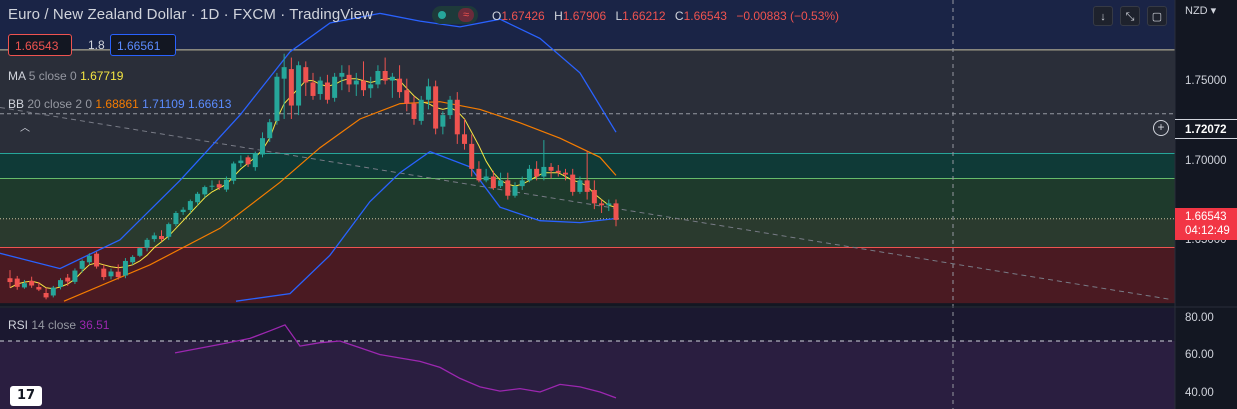 The width and height of the screenshot is (1237, 409). I want to click on market-open-dot-icon, so click(442, 15).